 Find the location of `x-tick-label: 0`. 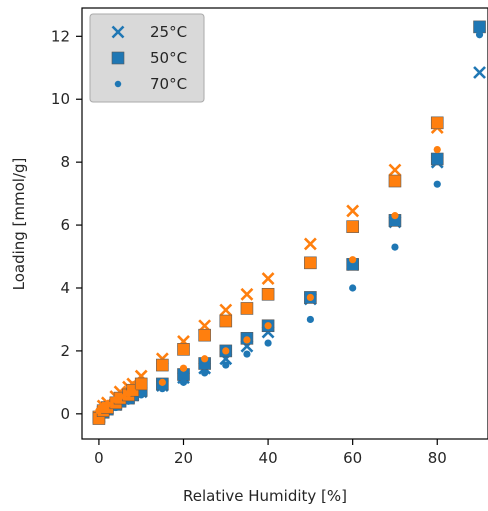

x-tick-label: 0 is located at coordinates (99, 458).